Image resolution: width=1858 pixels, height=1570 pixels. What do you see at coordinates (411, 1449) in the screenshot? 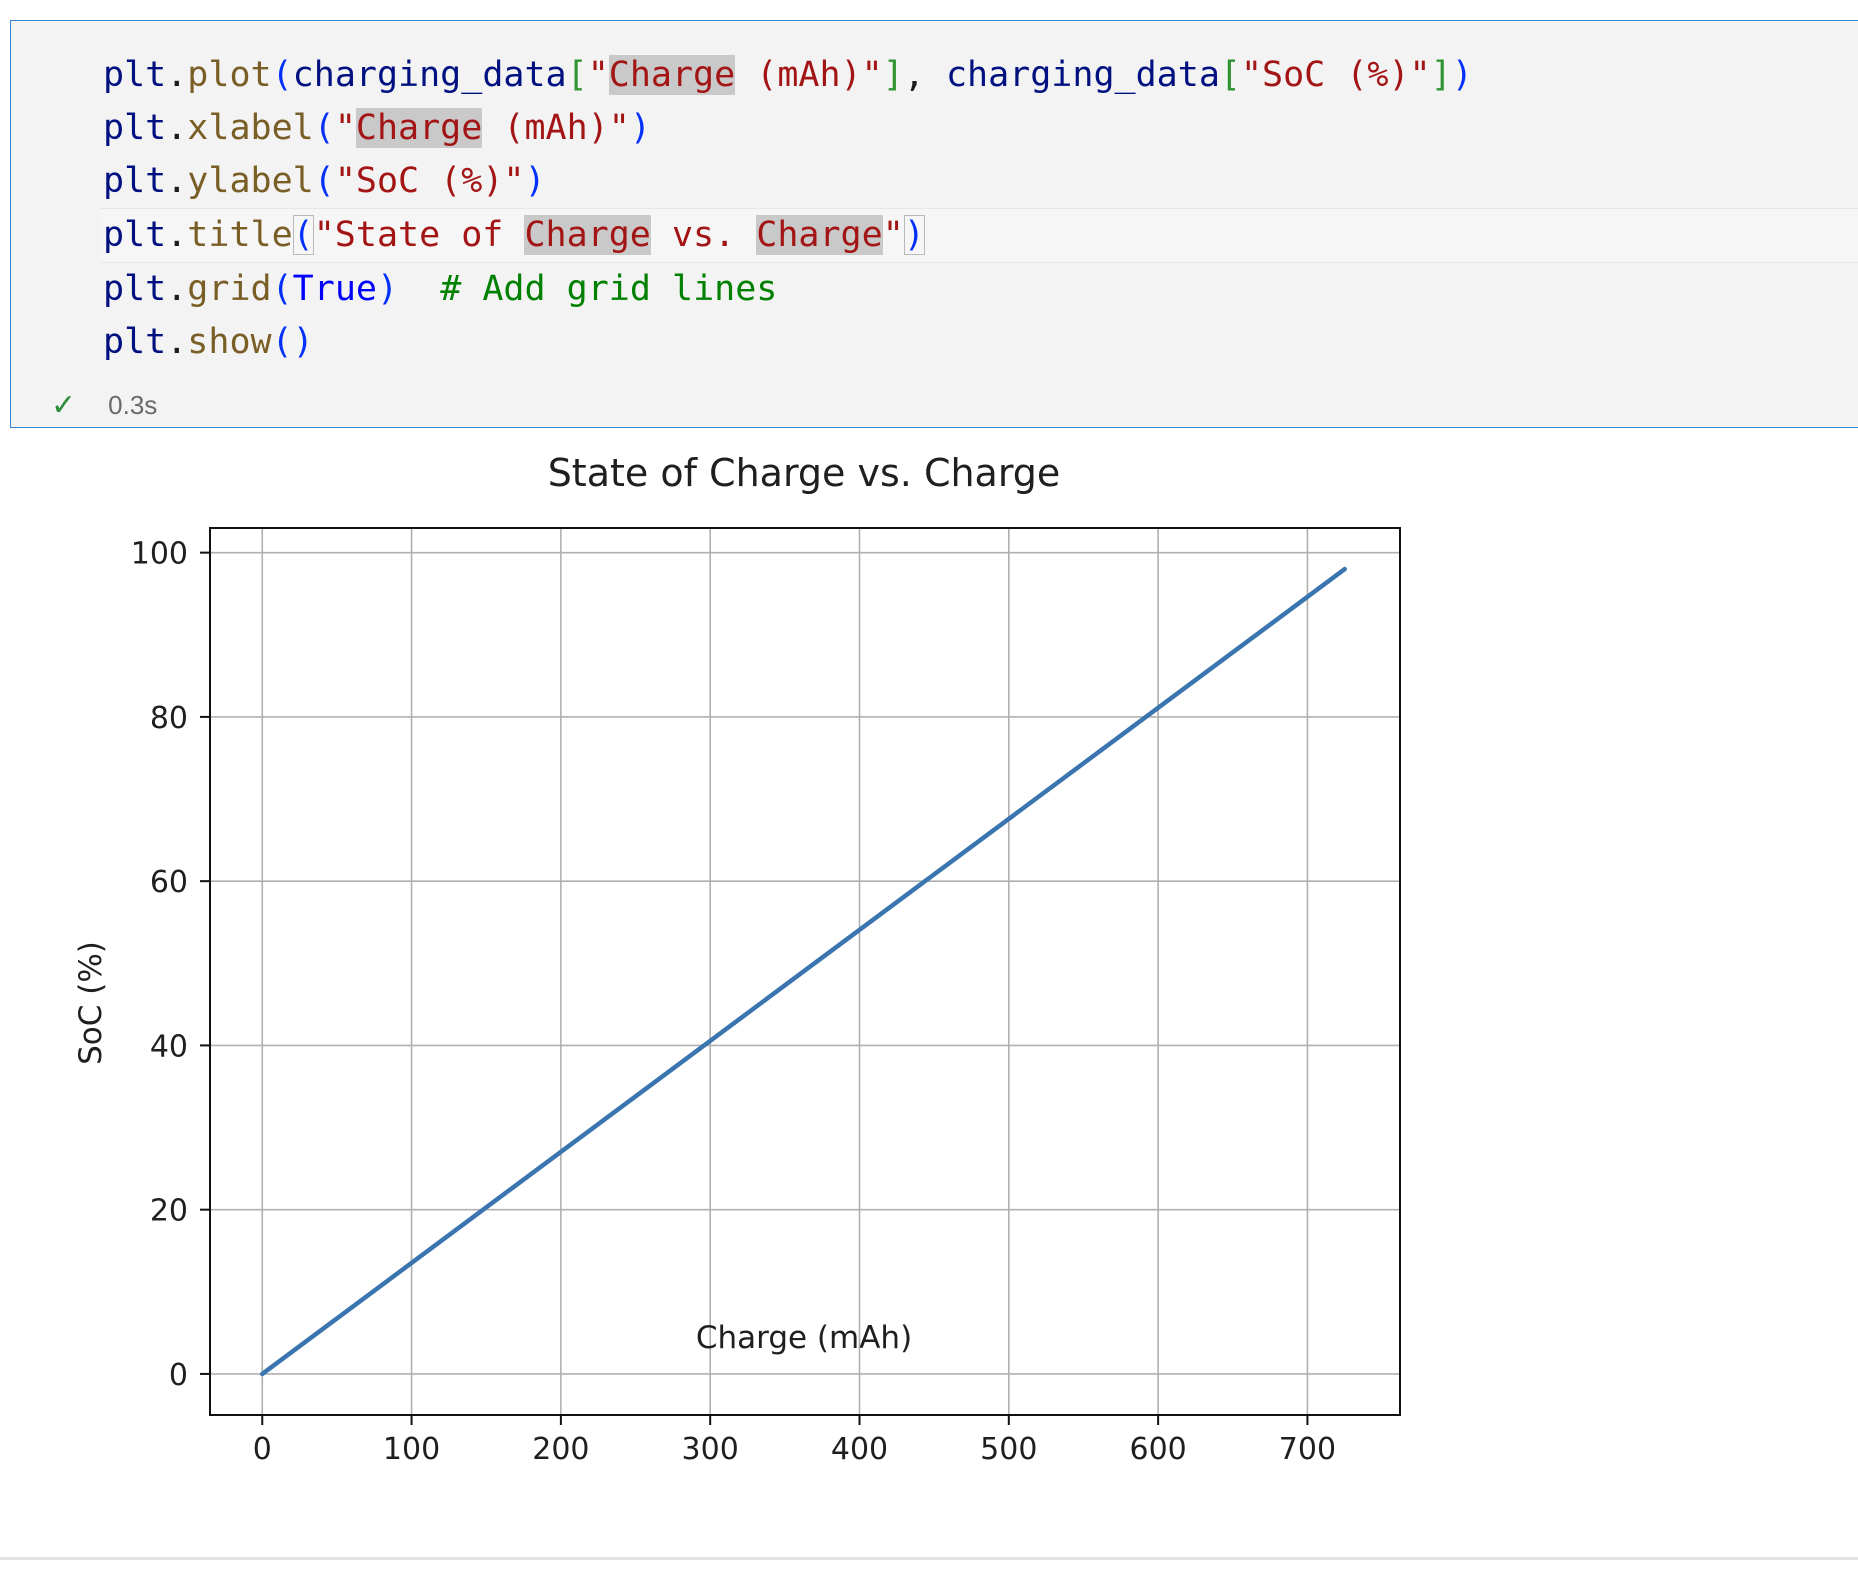
I see `x-tick-label: 100` at bounding box center [411, 1449].